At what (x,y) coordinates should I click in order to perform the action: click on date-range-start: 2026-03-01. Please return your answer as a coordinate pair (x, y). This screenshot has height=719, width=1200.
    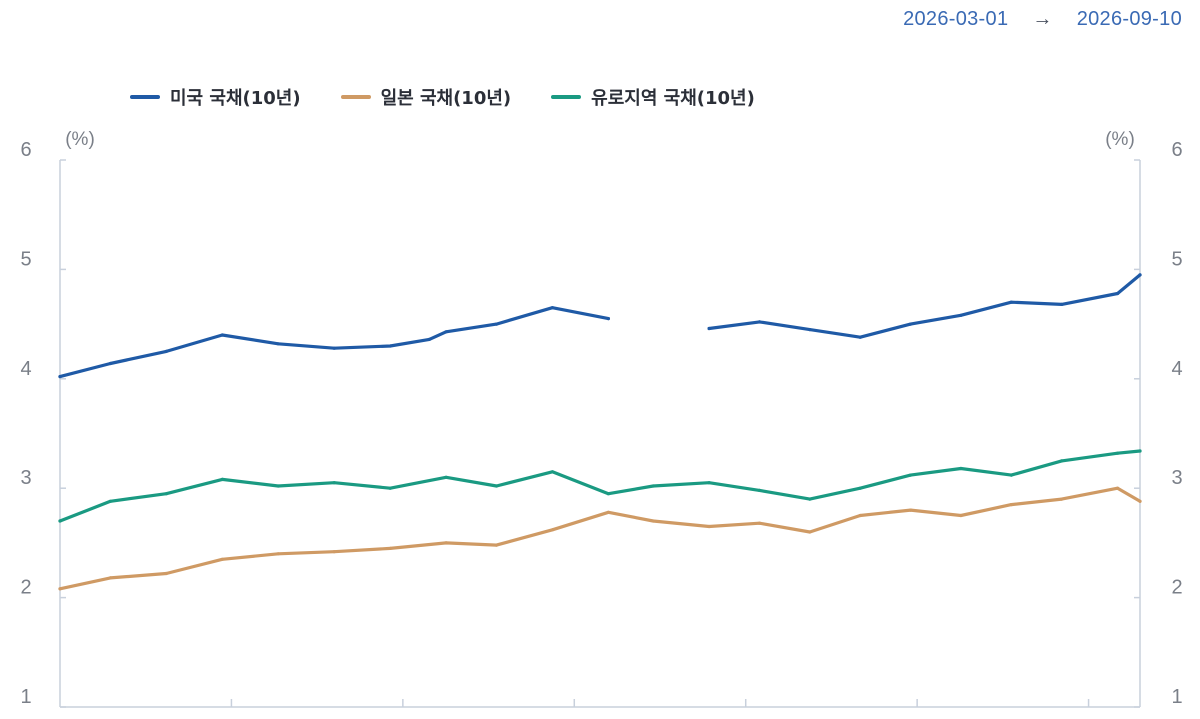
    Looking at the image, I should click on (956, 19).